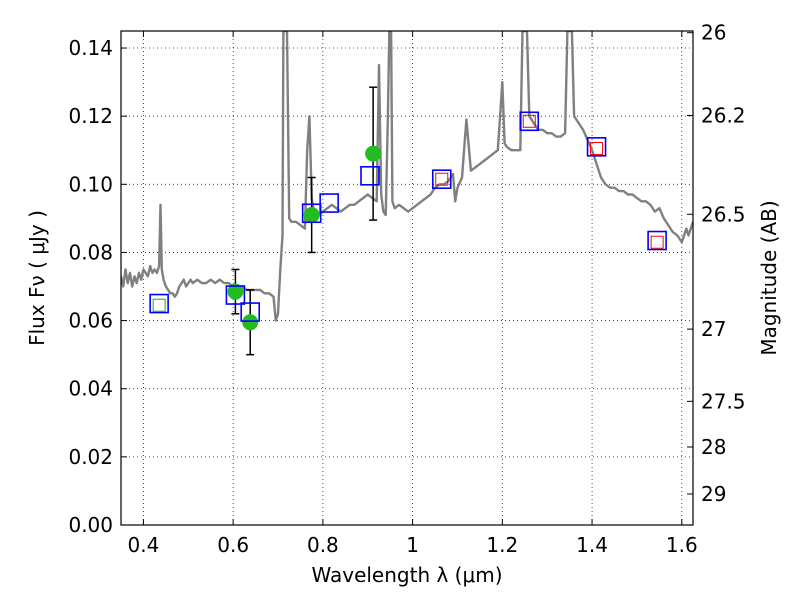 The height and width of the screenshot is (600, 800). I want to click on right-tick-label: 26.2, so click(723, 115).